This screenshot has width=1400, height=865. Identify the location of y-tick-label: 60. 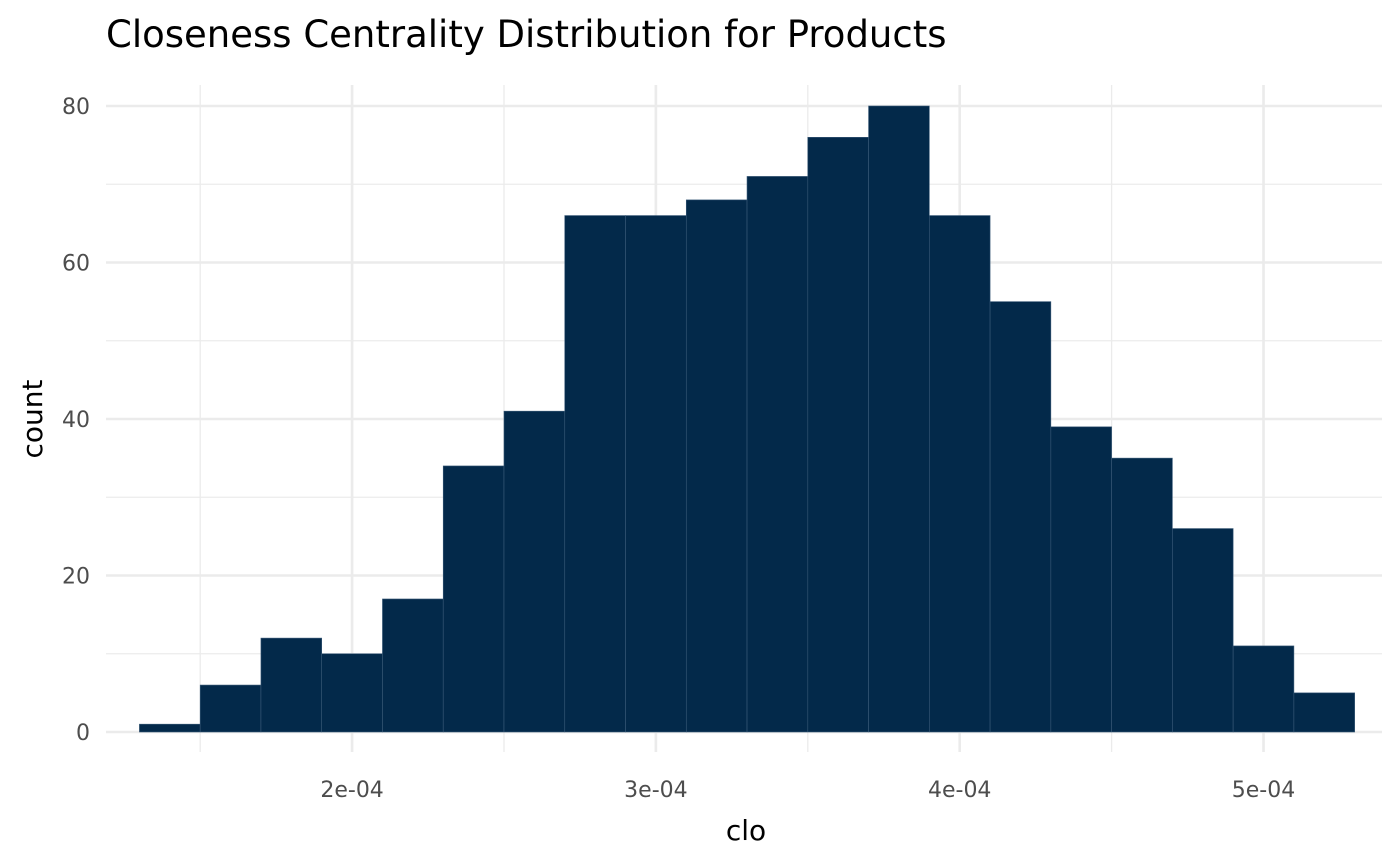
(76, 264).